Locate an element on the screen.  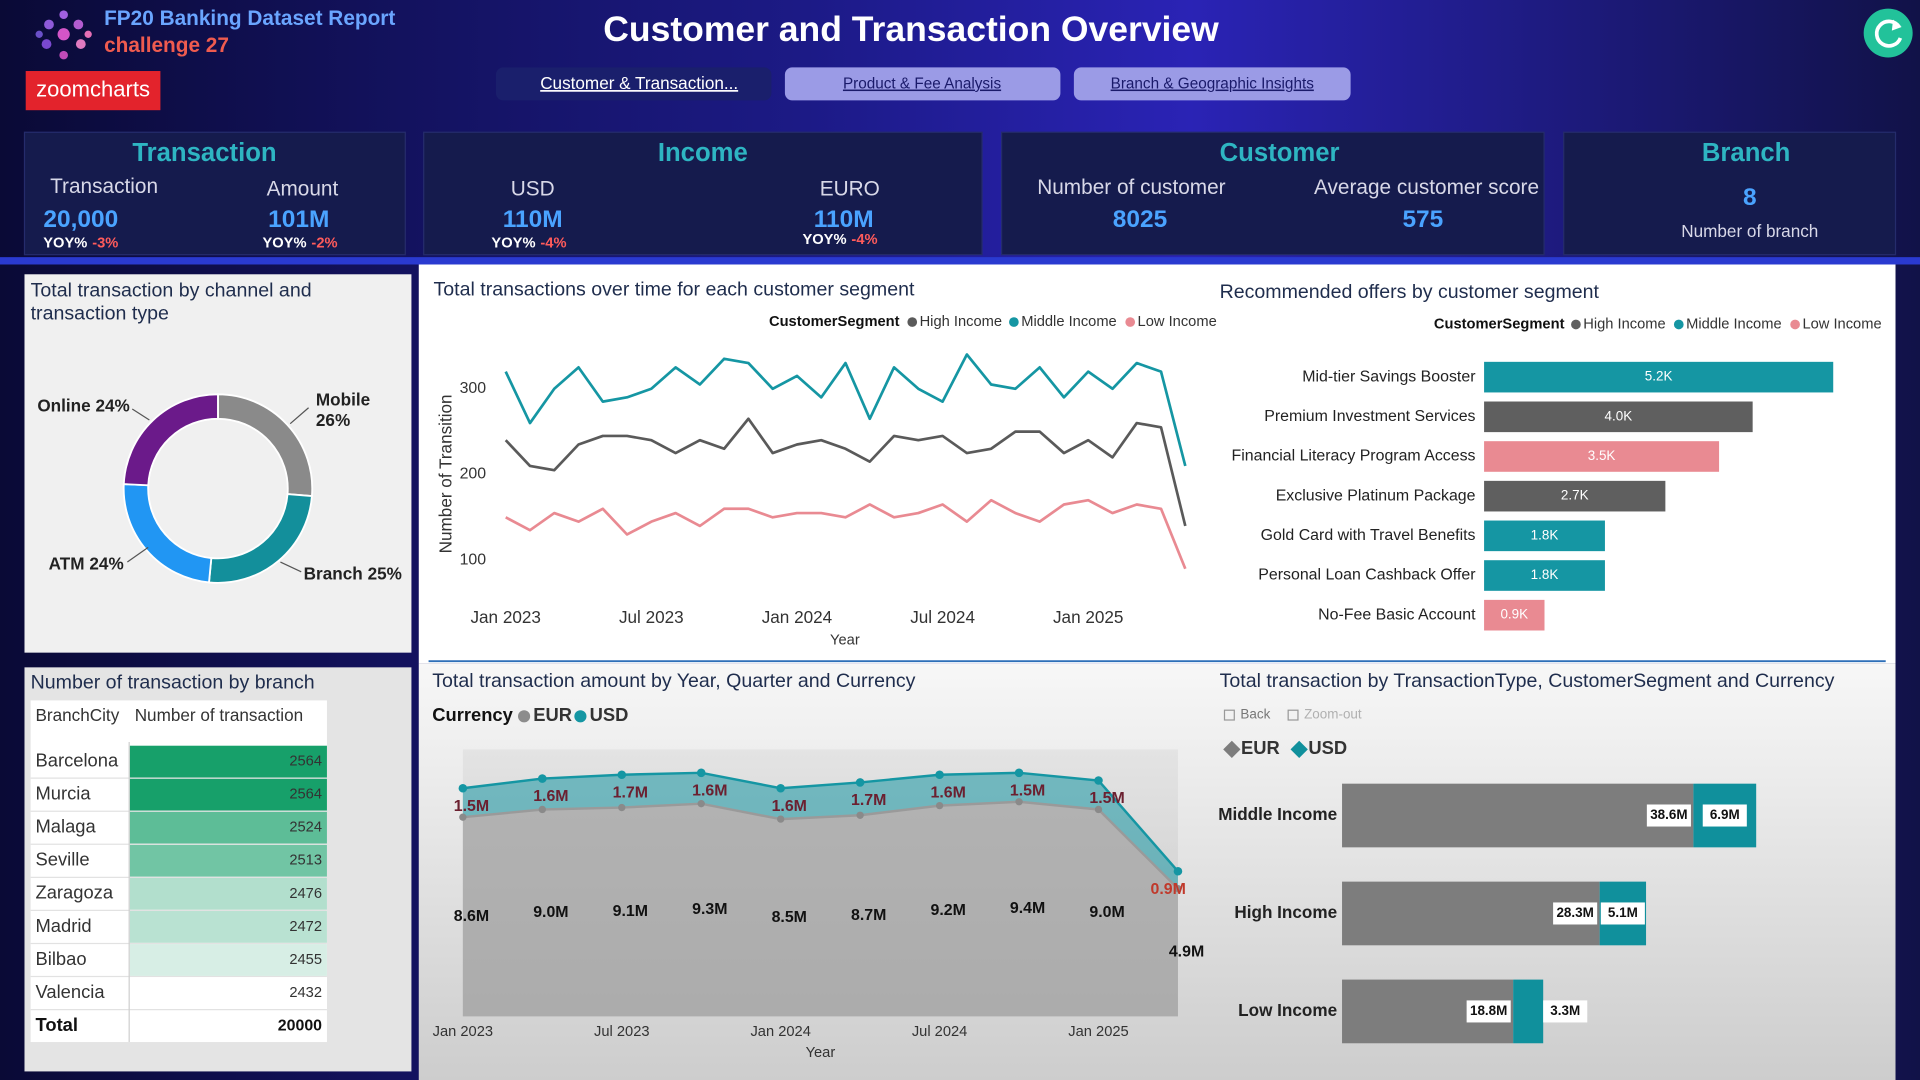
refresh-button is located at coordinates (1888, 33).